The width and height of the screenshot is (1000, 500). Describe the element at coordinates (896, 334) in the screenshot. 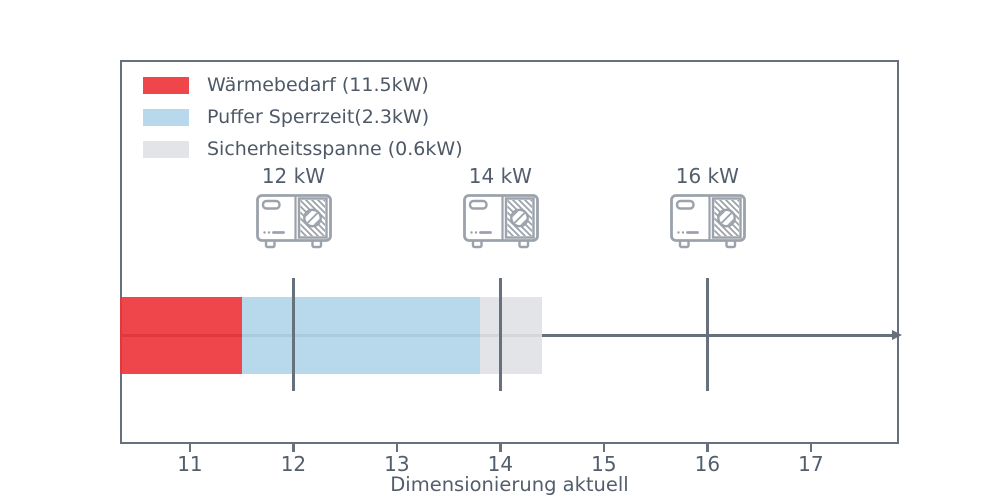

I see `axis-arrow-head` at that location.